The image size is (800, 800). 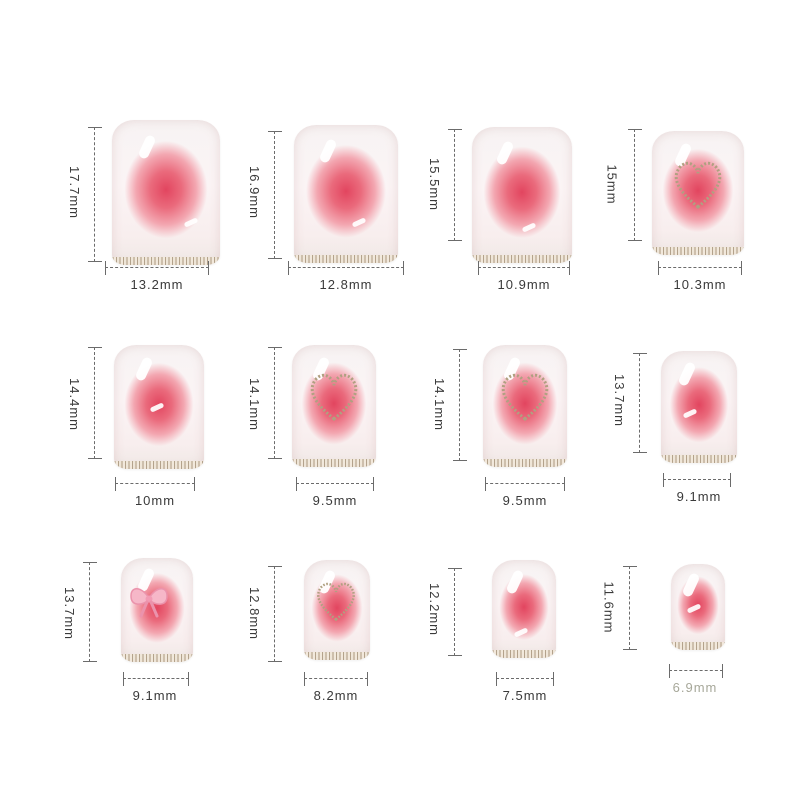 What do you see at coordinates (434, 184) in the screenshot?
I see `height-label: 15.5mm` at bounding box center [434, 184].